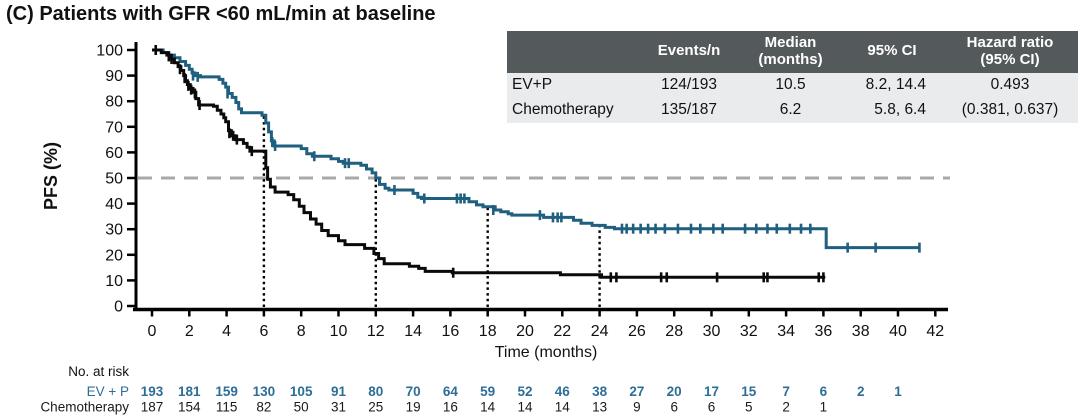 The width and height of the screenshot is (1080, 420). Describe the element at coordinates (114, 102) in the screenshot. I see `y-tick-label: 80` at that location.